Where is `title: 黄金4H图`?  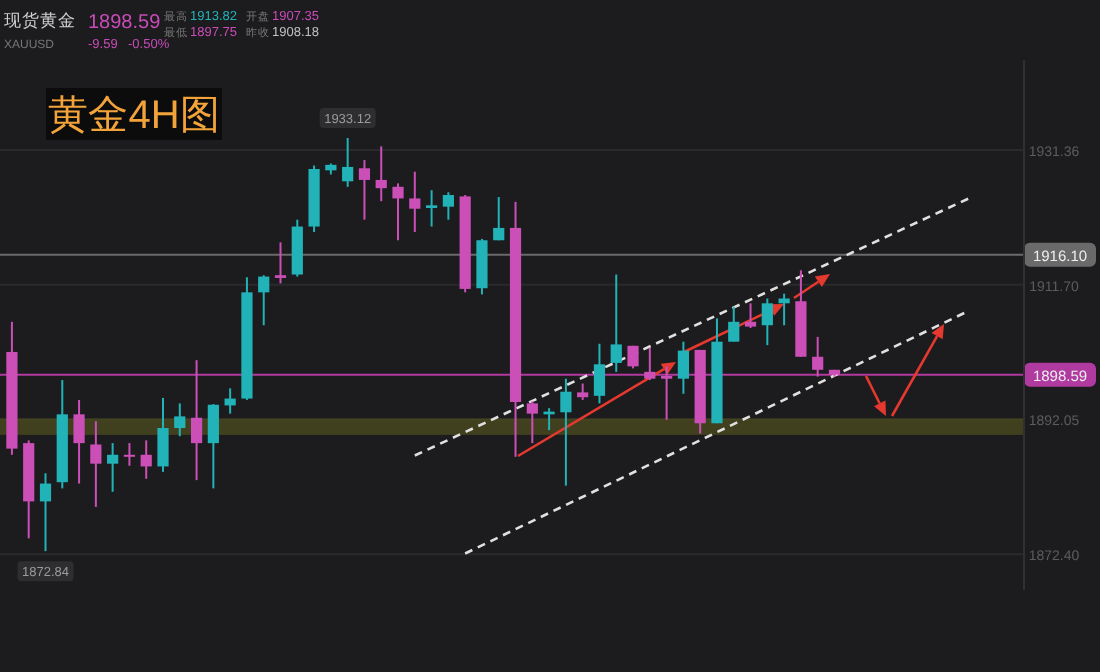
title: 黄金4H图 is located at coordinates (134, 114).